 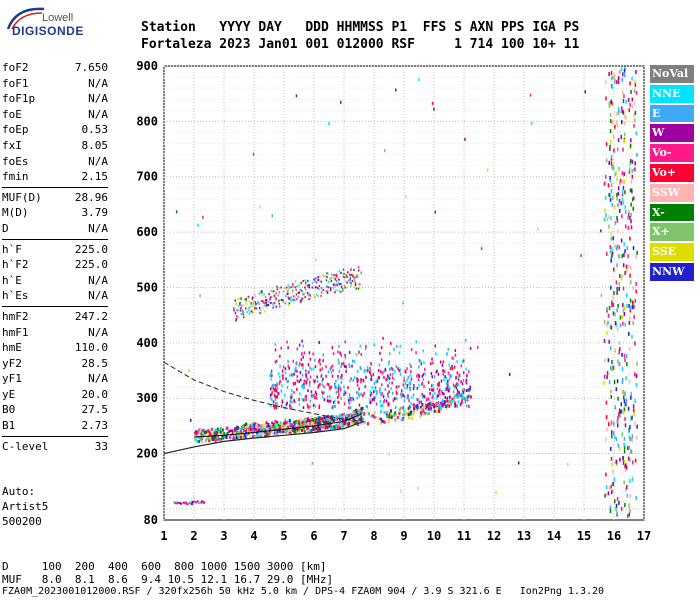 I want to click on parameter-value: N/A, so click(x=98, y=228).